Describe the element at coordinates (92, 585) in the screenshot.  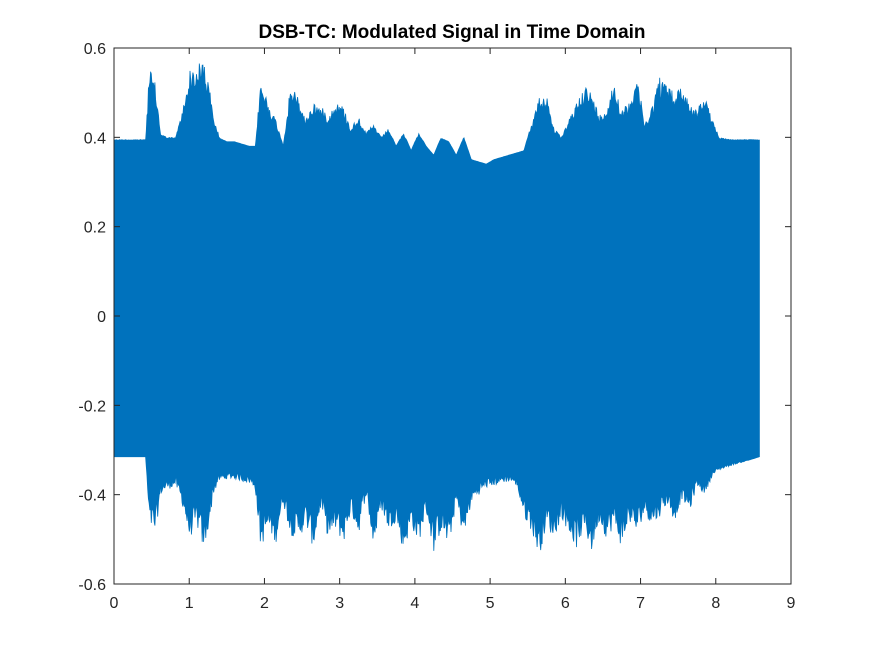
I see `y-tick-label: -0.6` at that location.